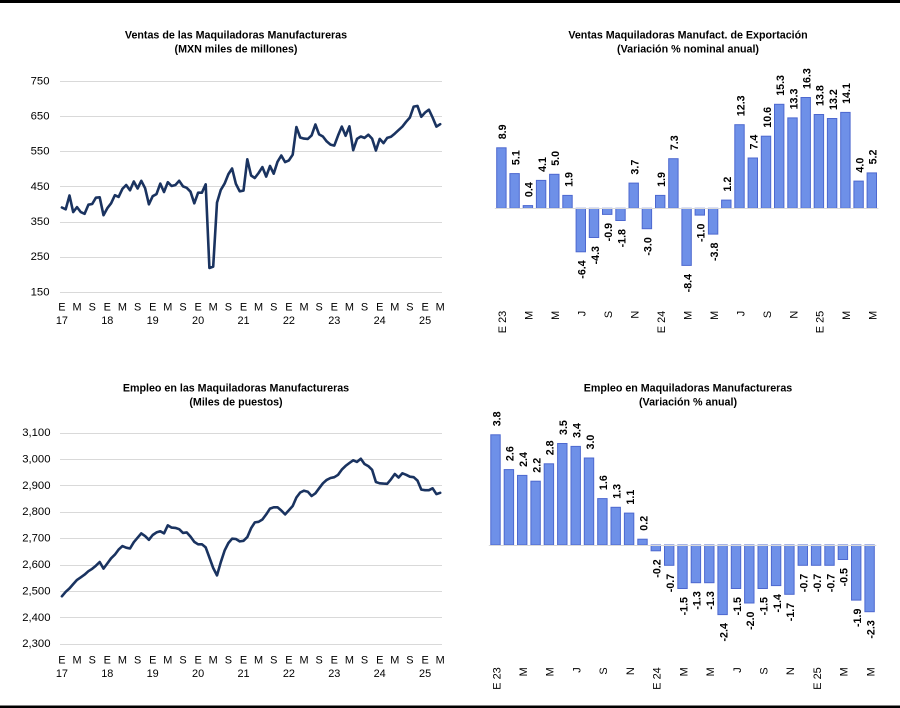 Image resolution: width=900 pixels, height=708 pixels. Describe the element at coordinates (36, 644) in the screenshot. I see `svg-text: 2,300` at that location.